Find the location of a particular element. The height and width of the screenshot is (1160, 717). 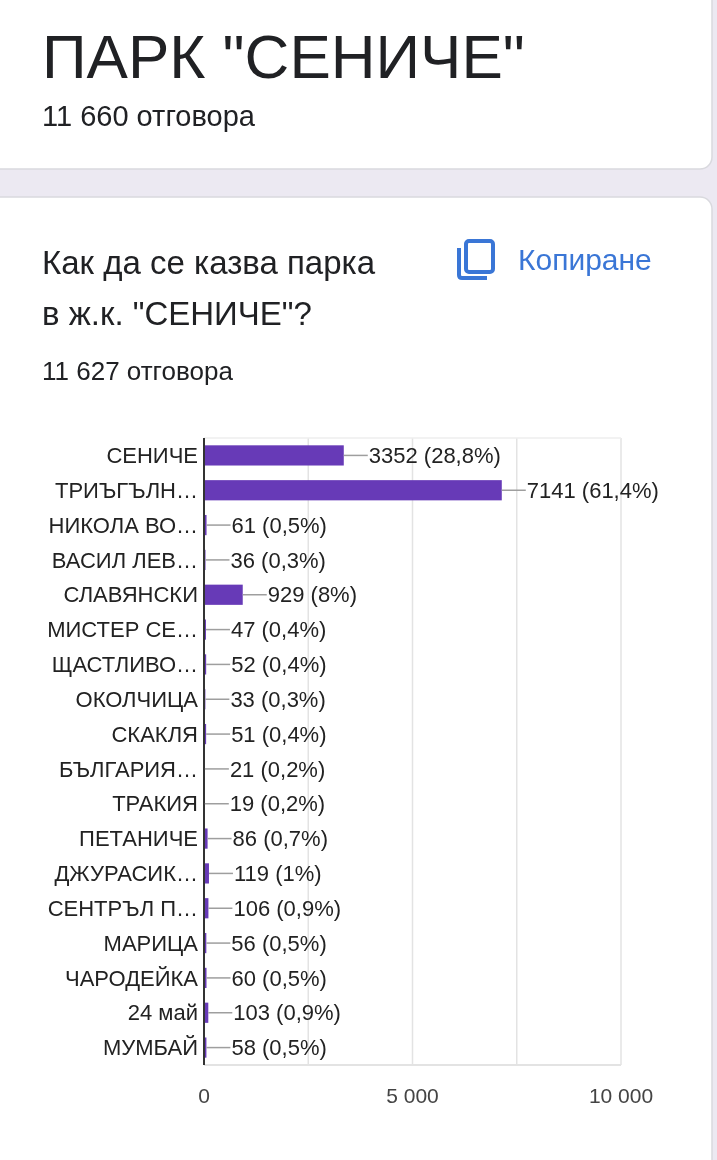

data-label: 51 (0,4%) is located at coordinates (279, 734).